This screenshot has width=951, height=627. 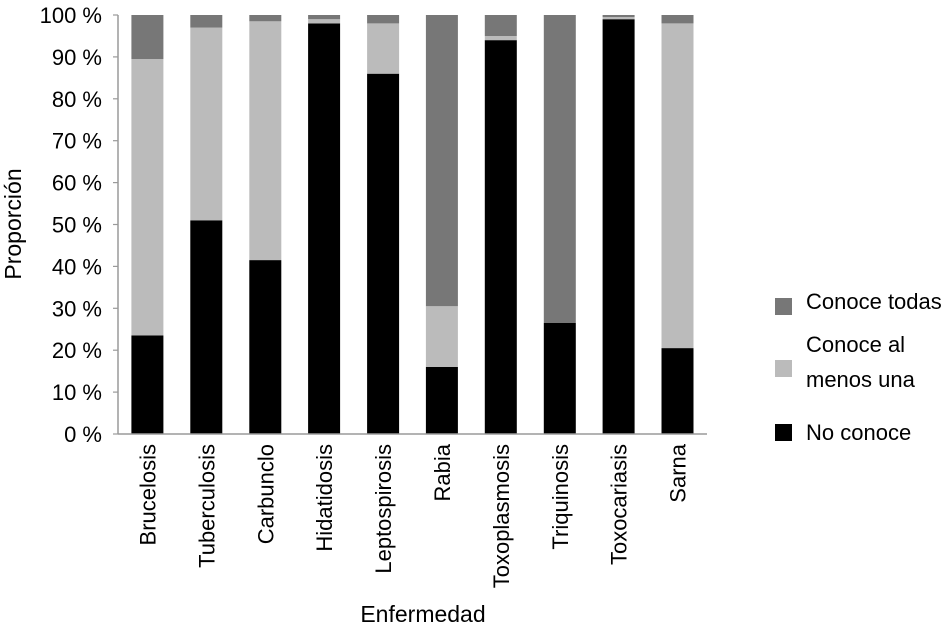 What do you see at coordinates (77, 225) in the screenshot?
I see `y-tick-label: 50 %` at bounding box center [77, 225].